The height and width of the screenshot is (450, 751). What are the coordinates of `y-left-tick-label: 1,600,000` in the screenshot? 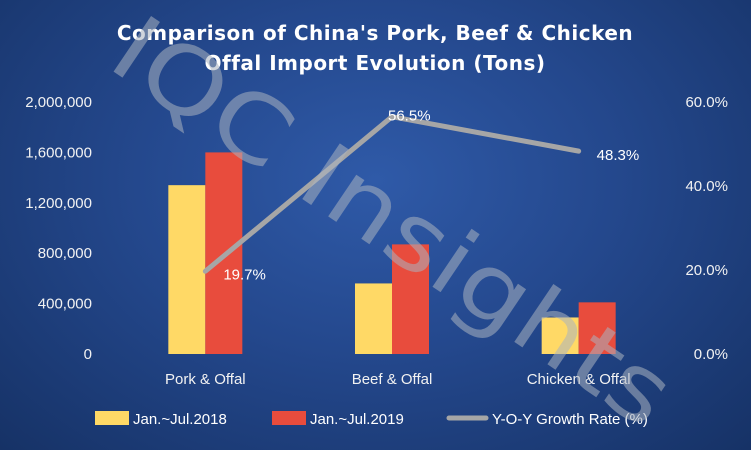 It's located at (58, 152).